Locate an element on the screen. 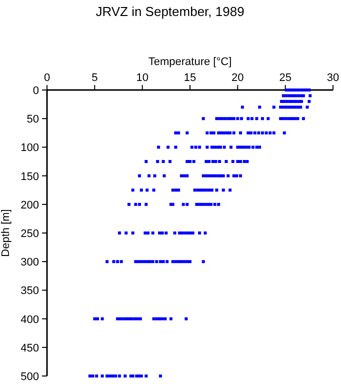 The image size is (341, 384). x-tick-label: 25 is located at coordinates (285, 78).